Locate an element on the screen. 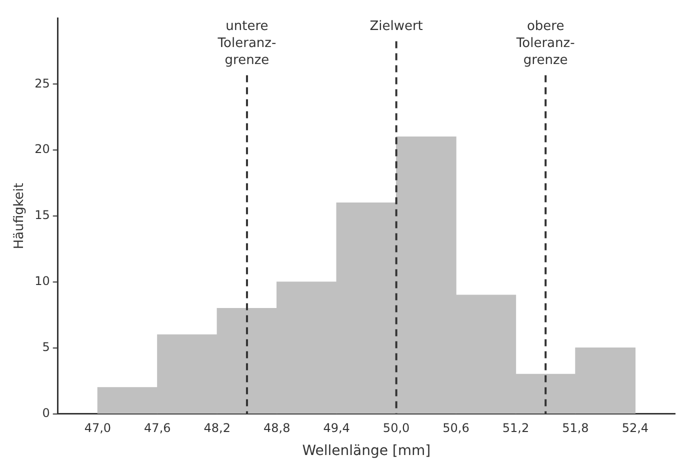 The image size is (697, 472). y-tick-label: 25 is located at coordinates (42, 83).